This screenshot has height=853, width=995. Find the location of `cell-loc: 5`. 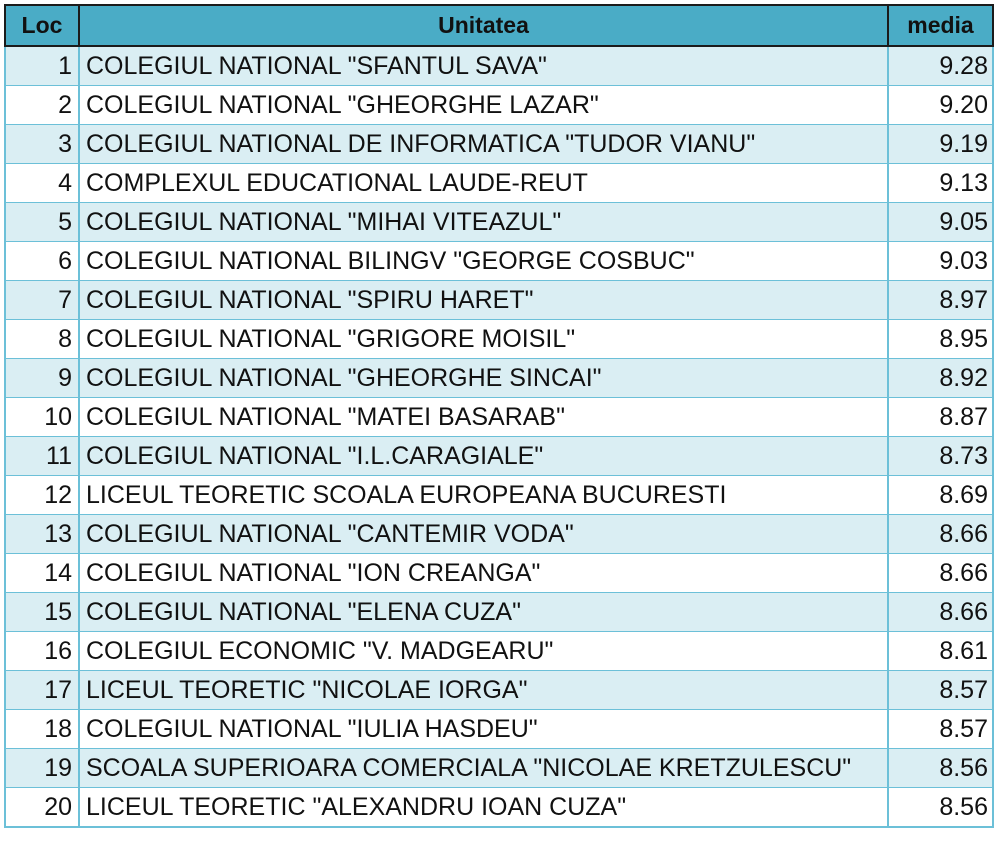

cell-loc: 5 is located at coordinates (42, 222).